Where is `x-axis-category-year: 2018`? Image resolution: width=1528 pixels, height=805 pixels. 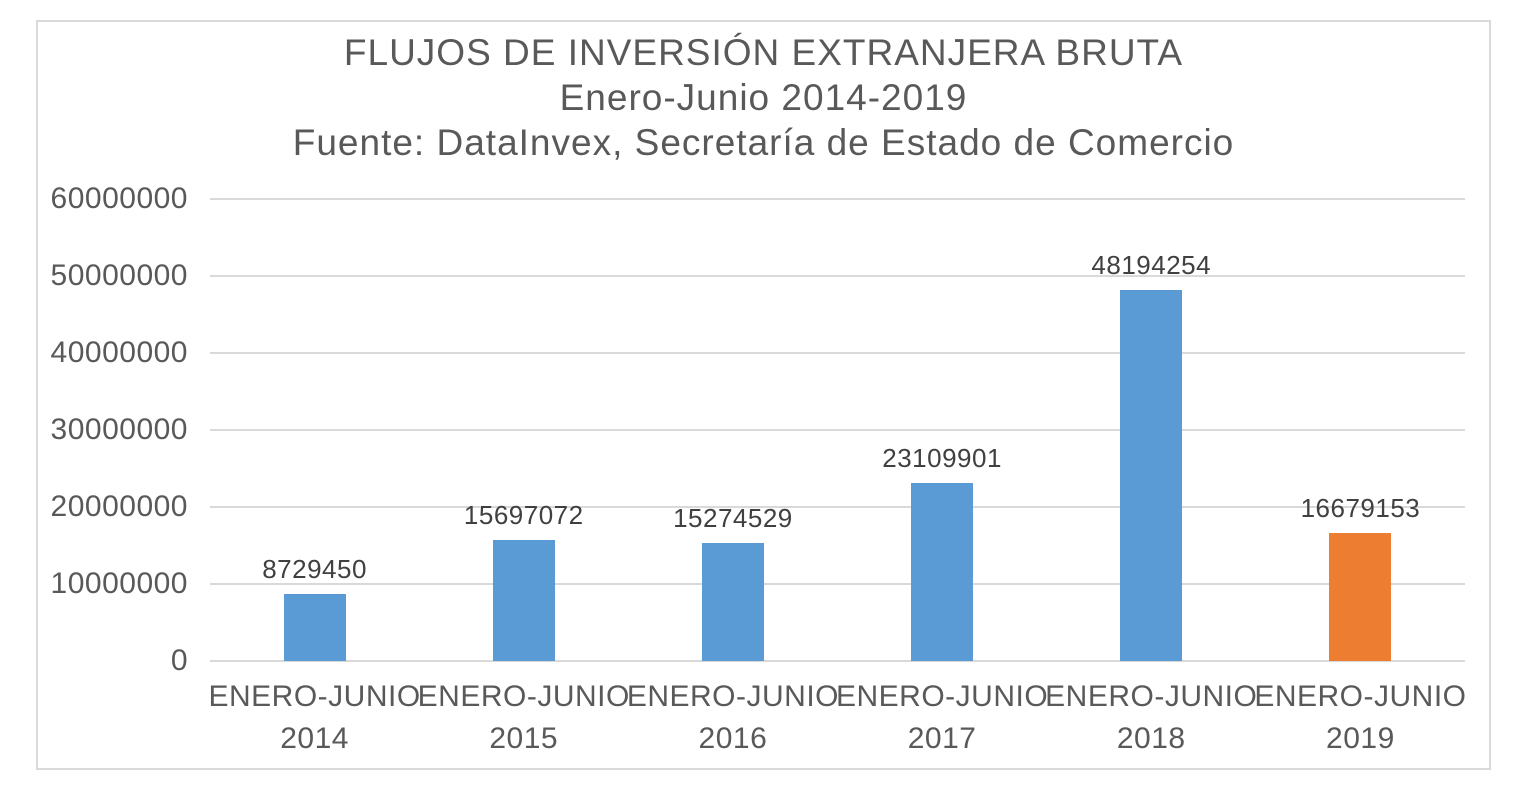
x-axis-category-year: 2018 is located at coordinates (1151, 738).